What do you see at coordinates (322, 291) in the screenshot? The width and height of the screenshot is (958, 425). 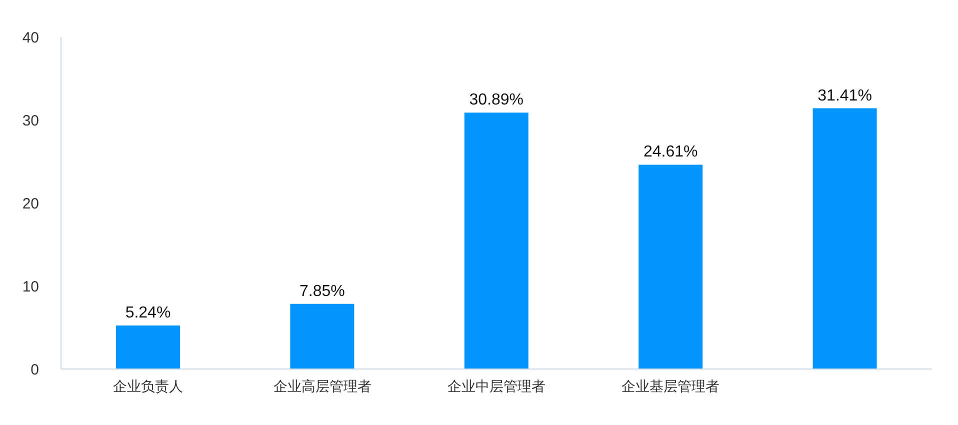 I see `data-label: 7.85%` at bounding box center [322, 291].